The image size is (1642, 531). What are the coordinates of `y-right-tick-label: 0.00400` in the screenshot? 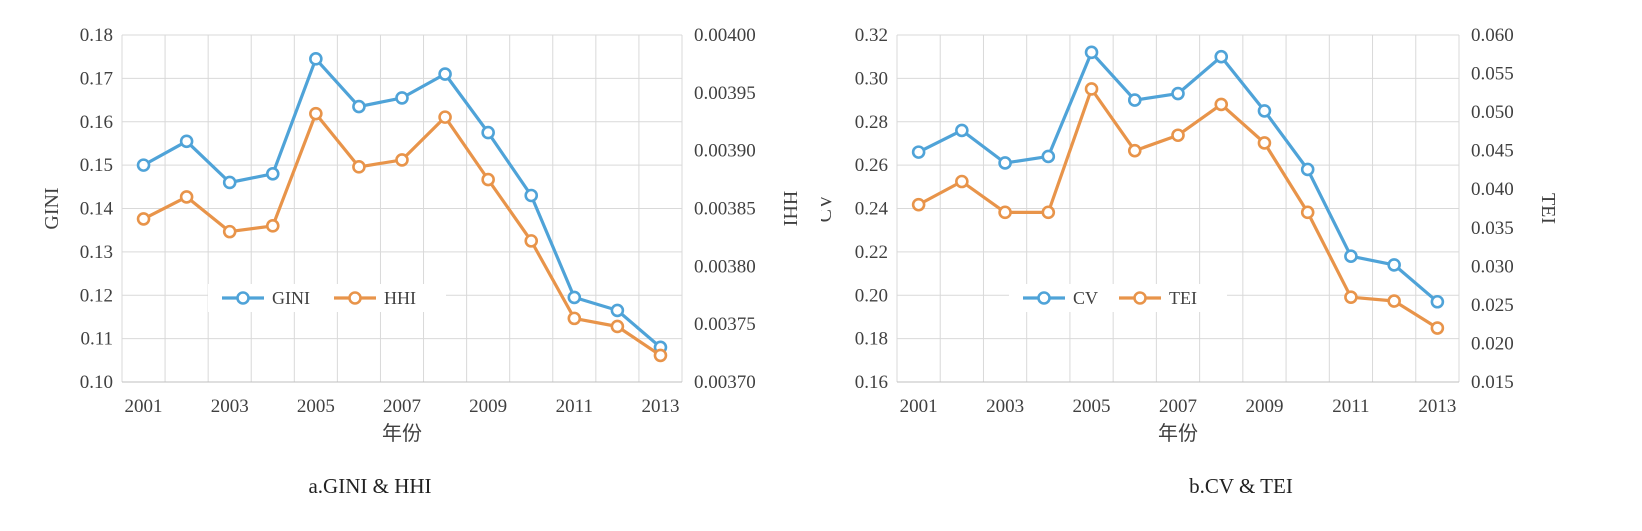 It's located at (725, 35).